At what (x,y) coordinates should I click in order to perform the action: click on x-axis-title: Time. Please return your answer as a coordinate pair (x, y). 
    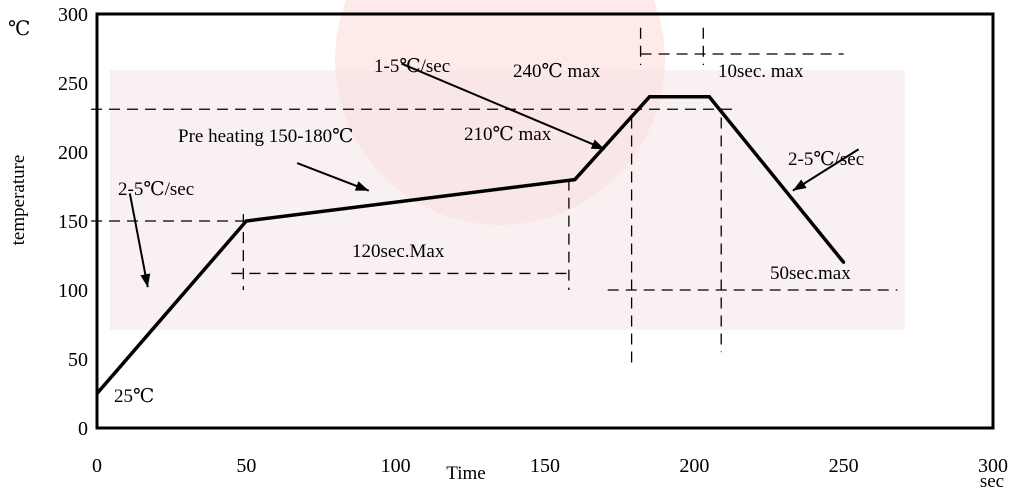
    Looking at the image, I should click on (465, 473).